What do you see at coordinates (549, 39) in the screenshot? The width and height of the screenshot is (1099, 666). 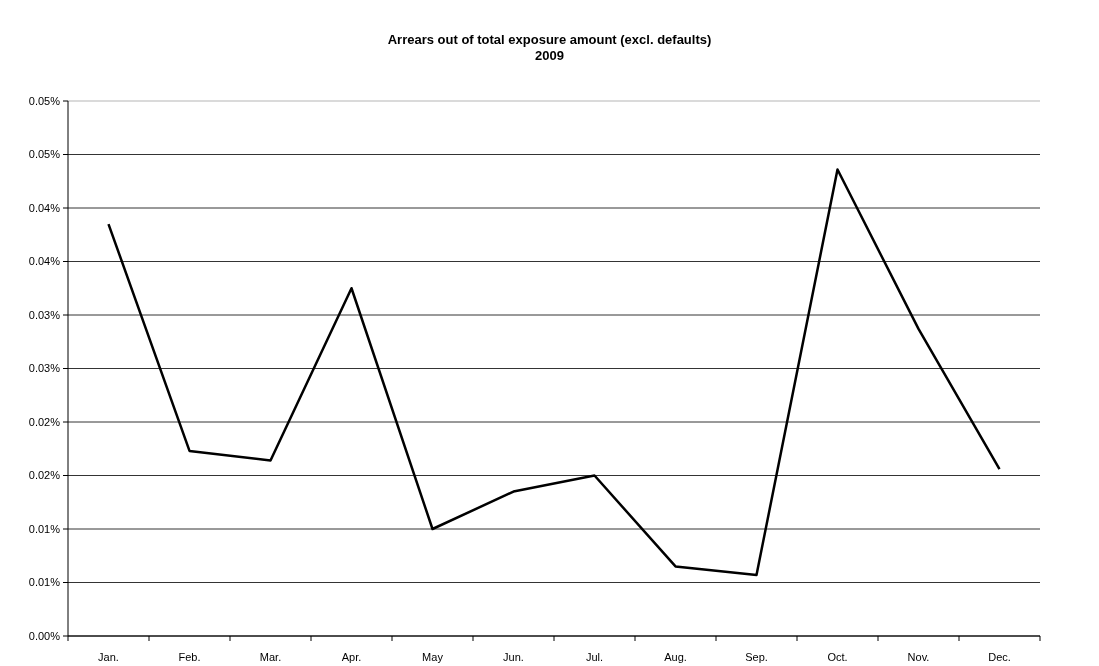 I see `chart-title: Arrears out of total exposure amount (excl. defaults)` at bounding box center [549, 39].